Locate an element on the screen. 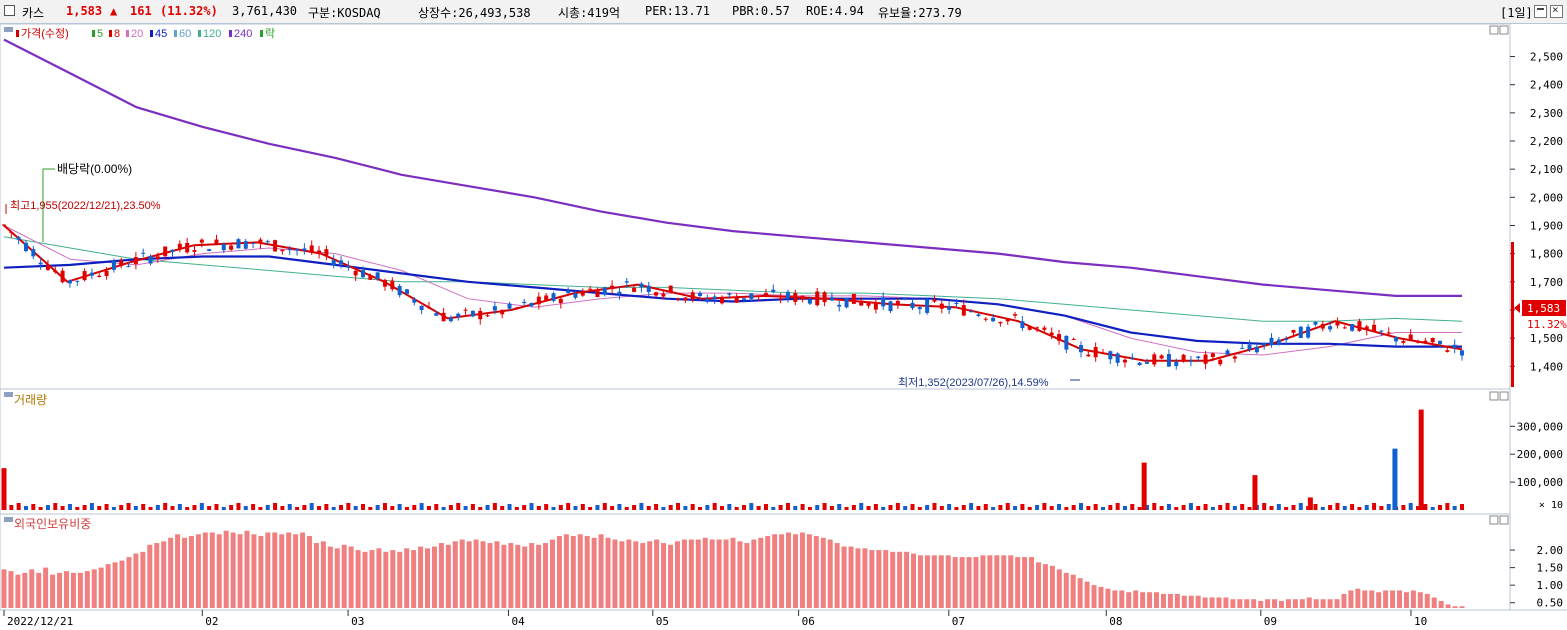  legend-label-8: 락 is located at coordinates (270, 33).